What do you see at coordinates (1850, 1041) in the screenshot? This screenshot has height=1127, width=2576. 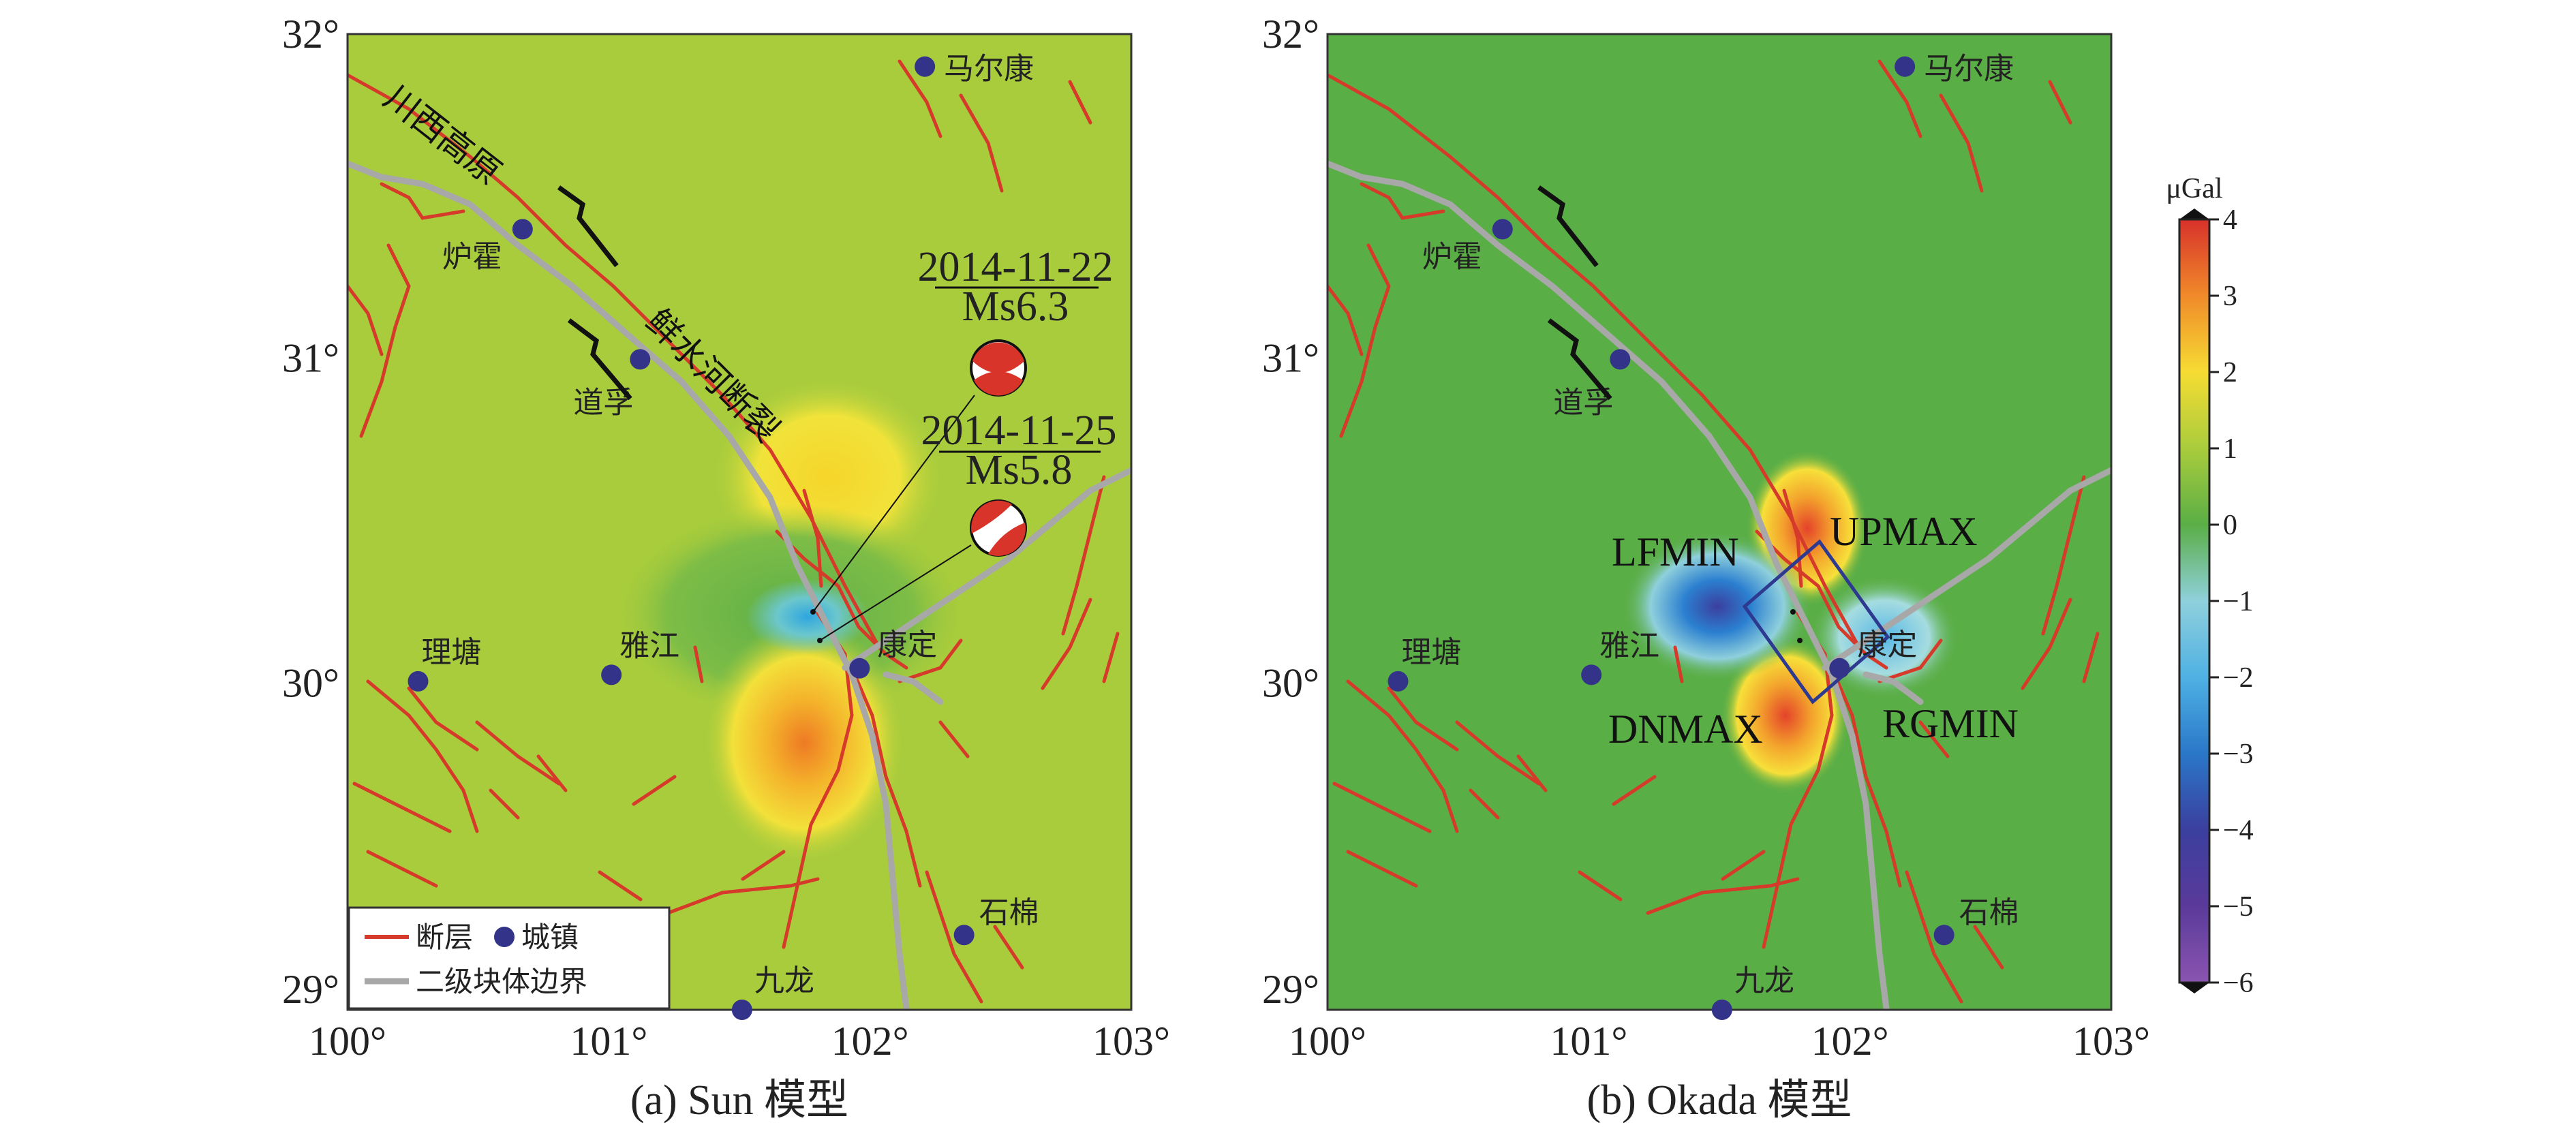 I see `lon-tick-label: 102°` at bounding box center [1850, 1041].